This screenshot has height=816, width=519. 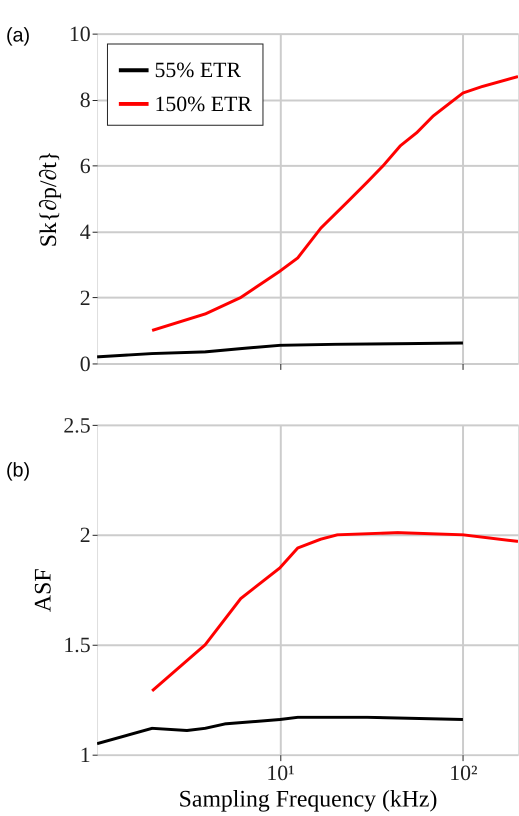 I want to click on text: (b), so click(x=18, y=470).